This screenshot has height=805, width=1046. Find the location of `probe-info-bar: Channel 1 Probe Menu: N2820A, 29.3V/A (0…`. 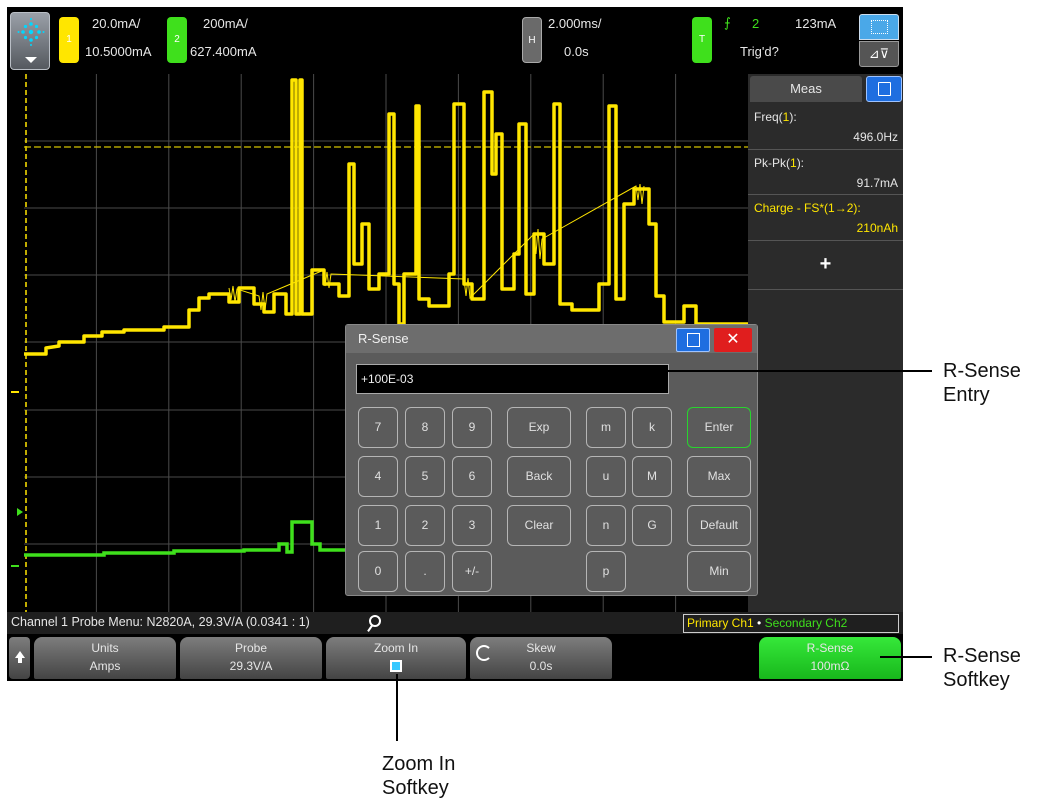

probe-info-bar: Channel 1 Probe Menu: N2820A, 29.3V/A (0… is located at coordinates (455, 623).